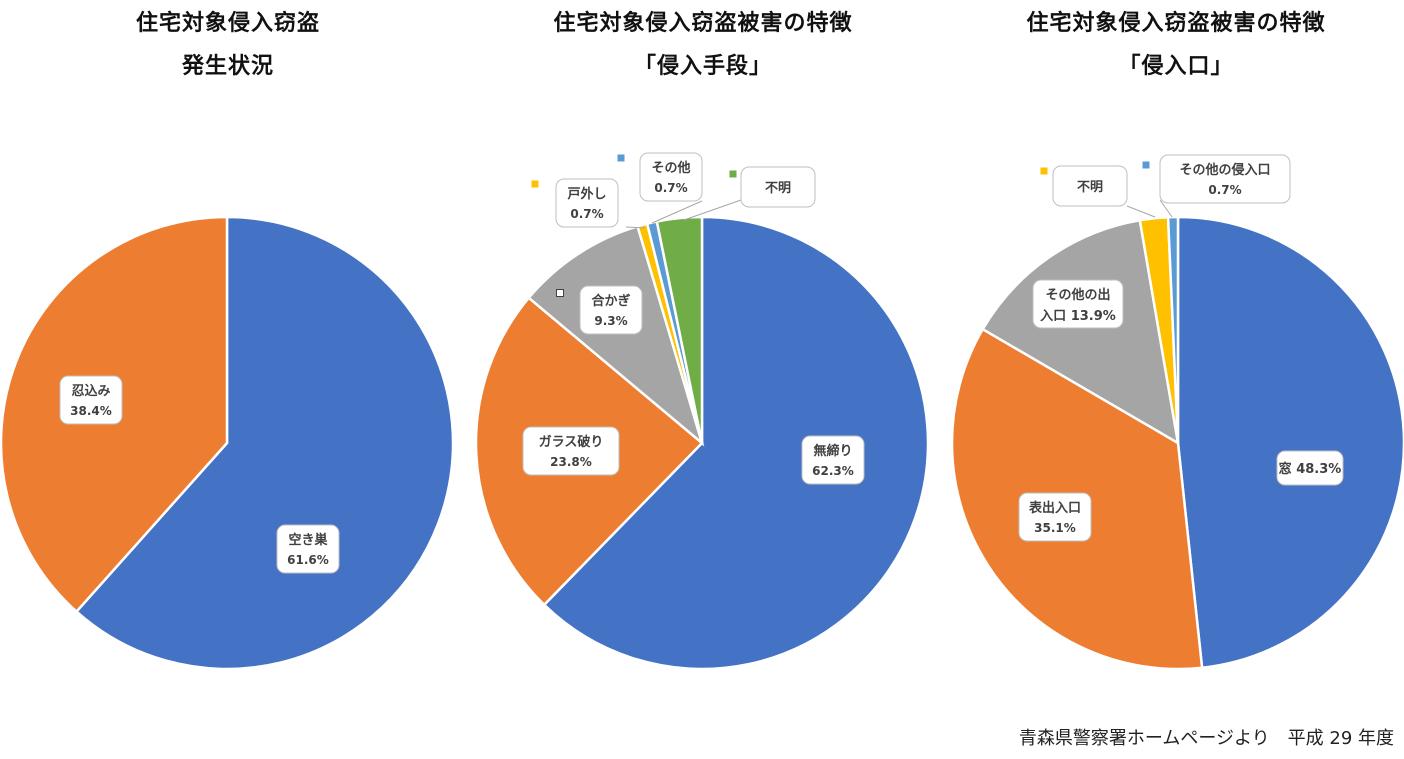 The height and width of the screenshot is (759, 1404). What do you see at coordinates (90, 391) in the screenshot?
I see `pie-1-label-name-2: 忍込み` at bounding box center [90, 391].